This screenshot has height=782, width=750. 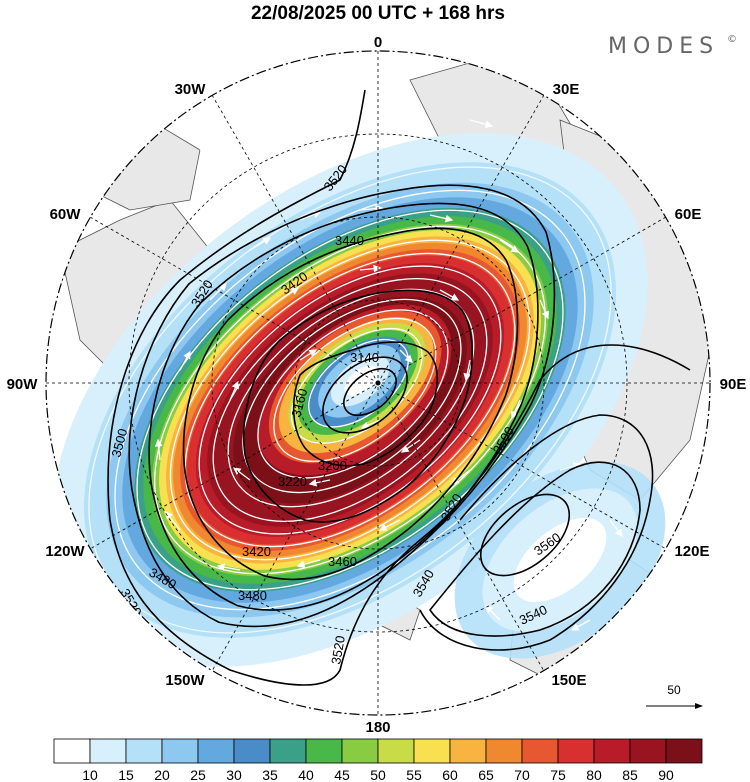 I want to click on figure-title: 22/08/2025 00 UTC + 168 hrs, so click(x=378, y=13).